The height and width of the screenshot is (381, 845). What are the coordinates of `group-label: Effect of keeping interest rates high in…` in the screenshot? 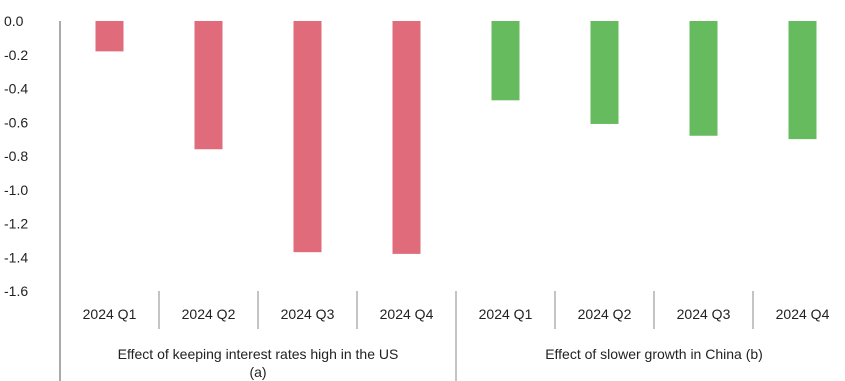 It's located at (258, 354).